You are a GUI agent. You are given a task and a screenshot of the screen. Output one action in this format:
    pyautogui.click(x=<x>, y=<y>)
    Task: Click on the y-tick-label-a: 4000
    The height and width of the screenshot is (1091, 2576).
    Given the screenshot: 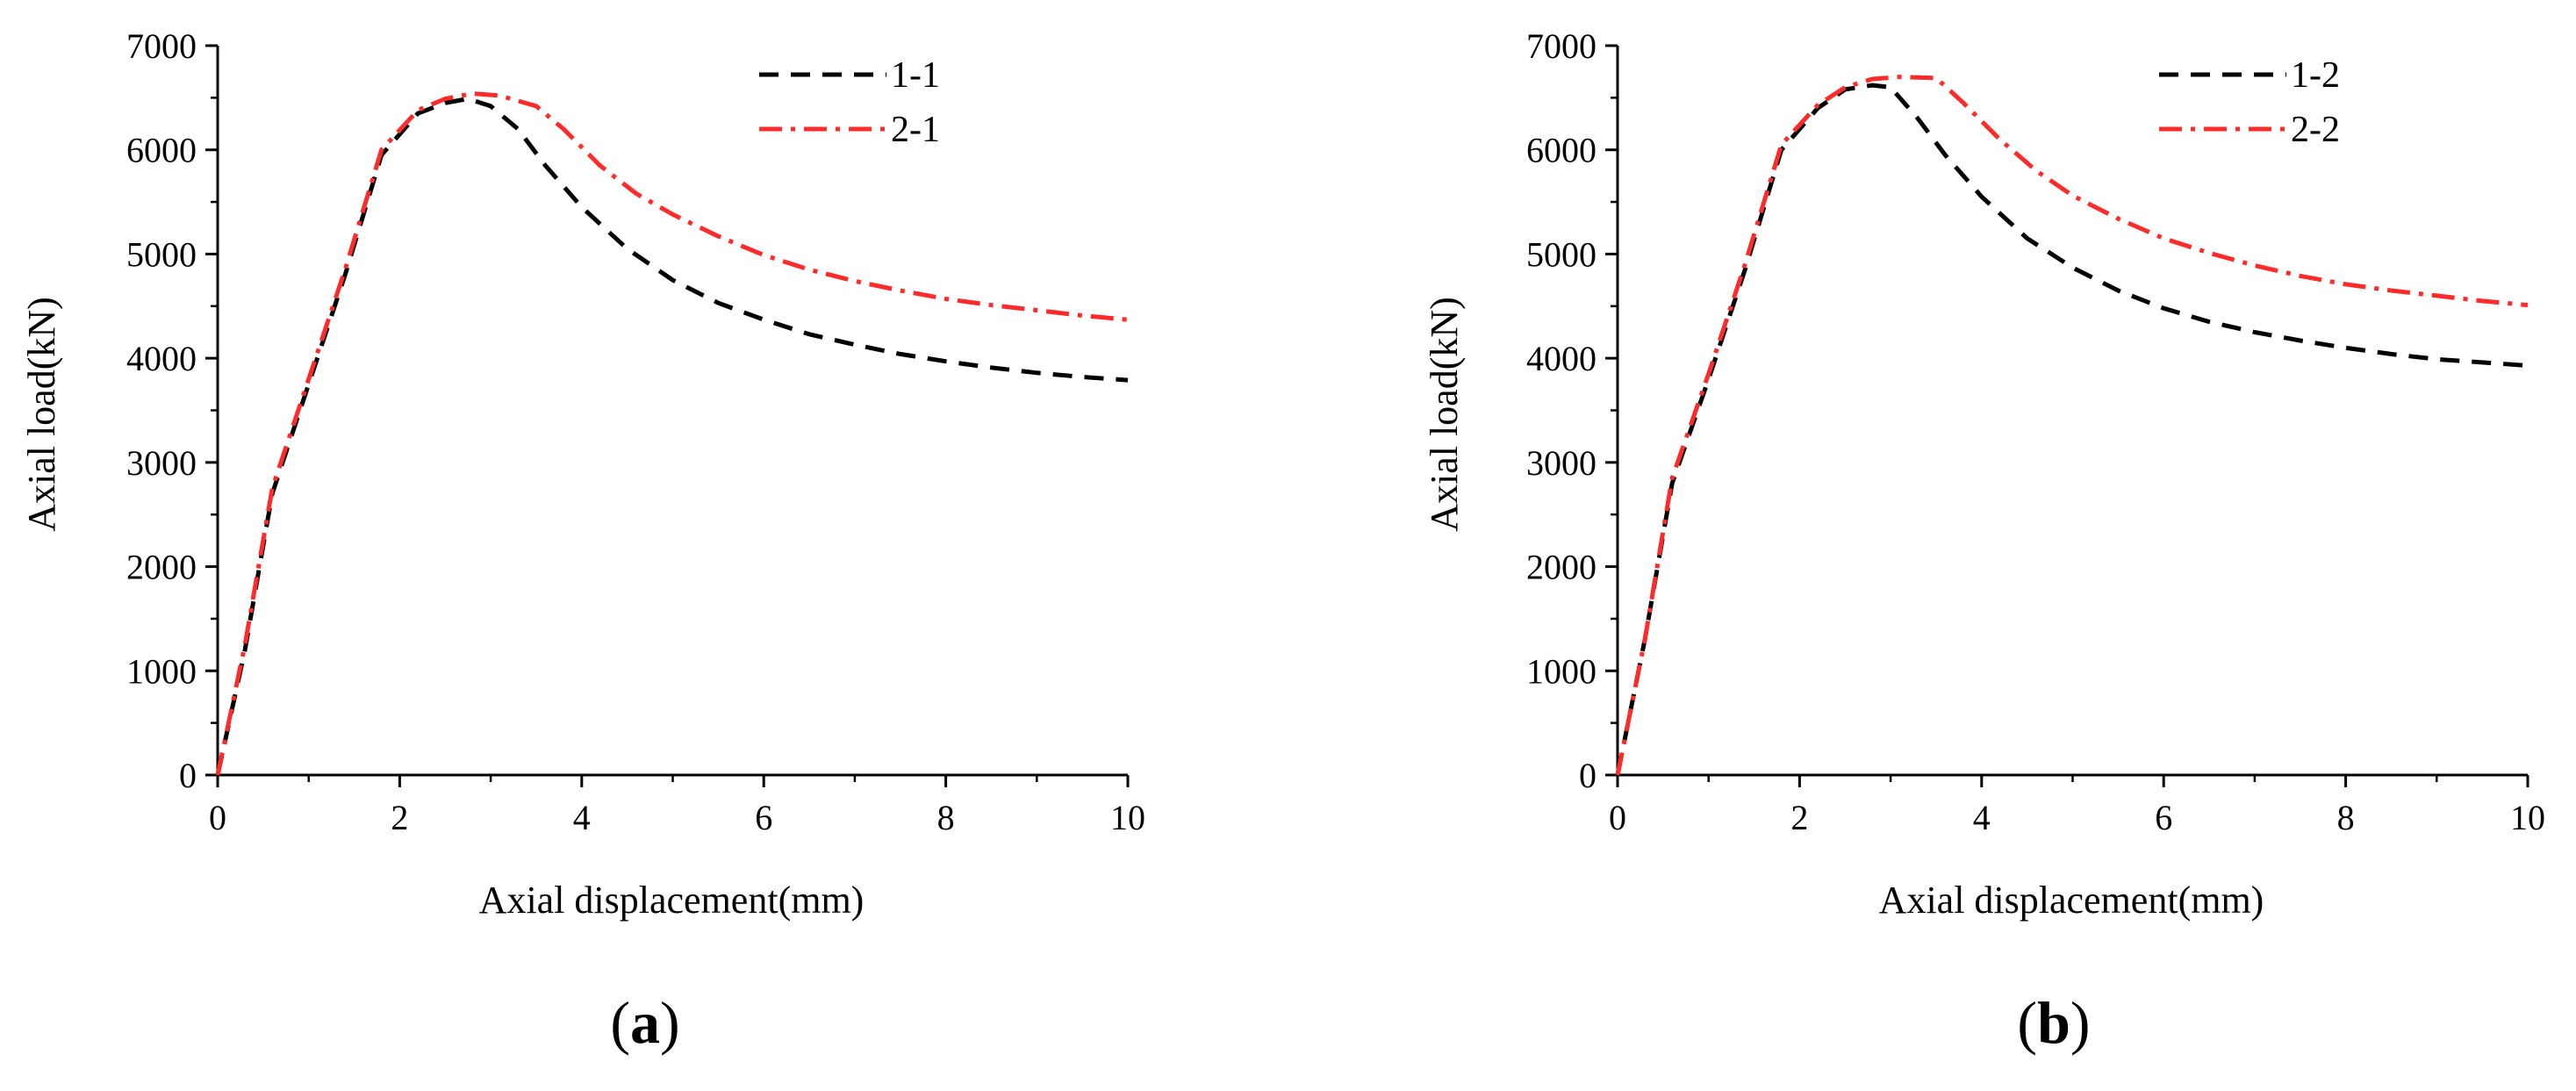 What is the action you would take?
    pyautogui.click(x=161, y=358)
    